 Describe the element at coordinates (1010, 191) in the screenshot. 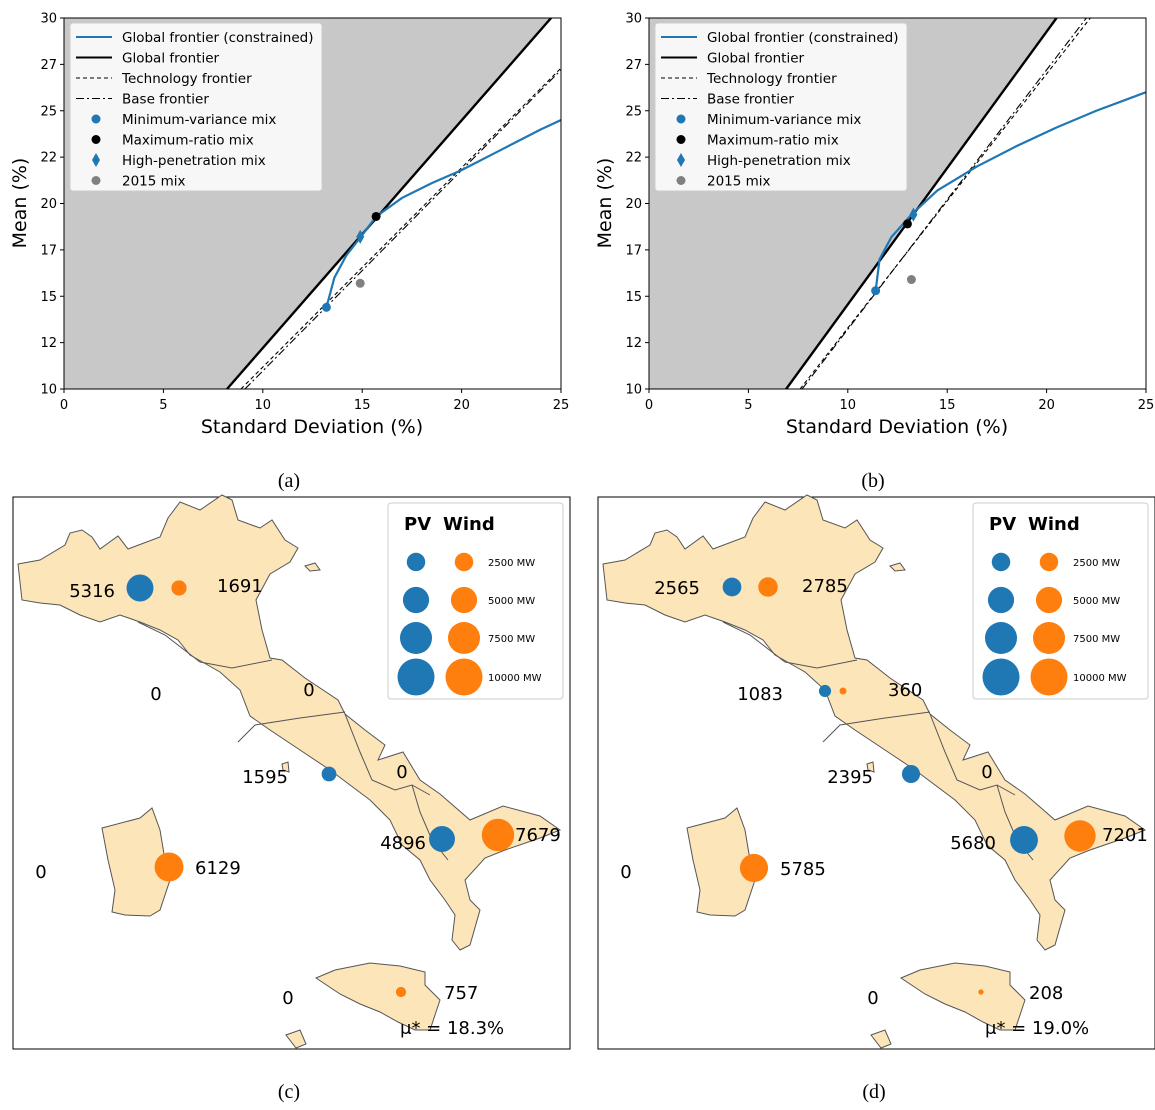

I see `constrained-frontier-line` at that location.